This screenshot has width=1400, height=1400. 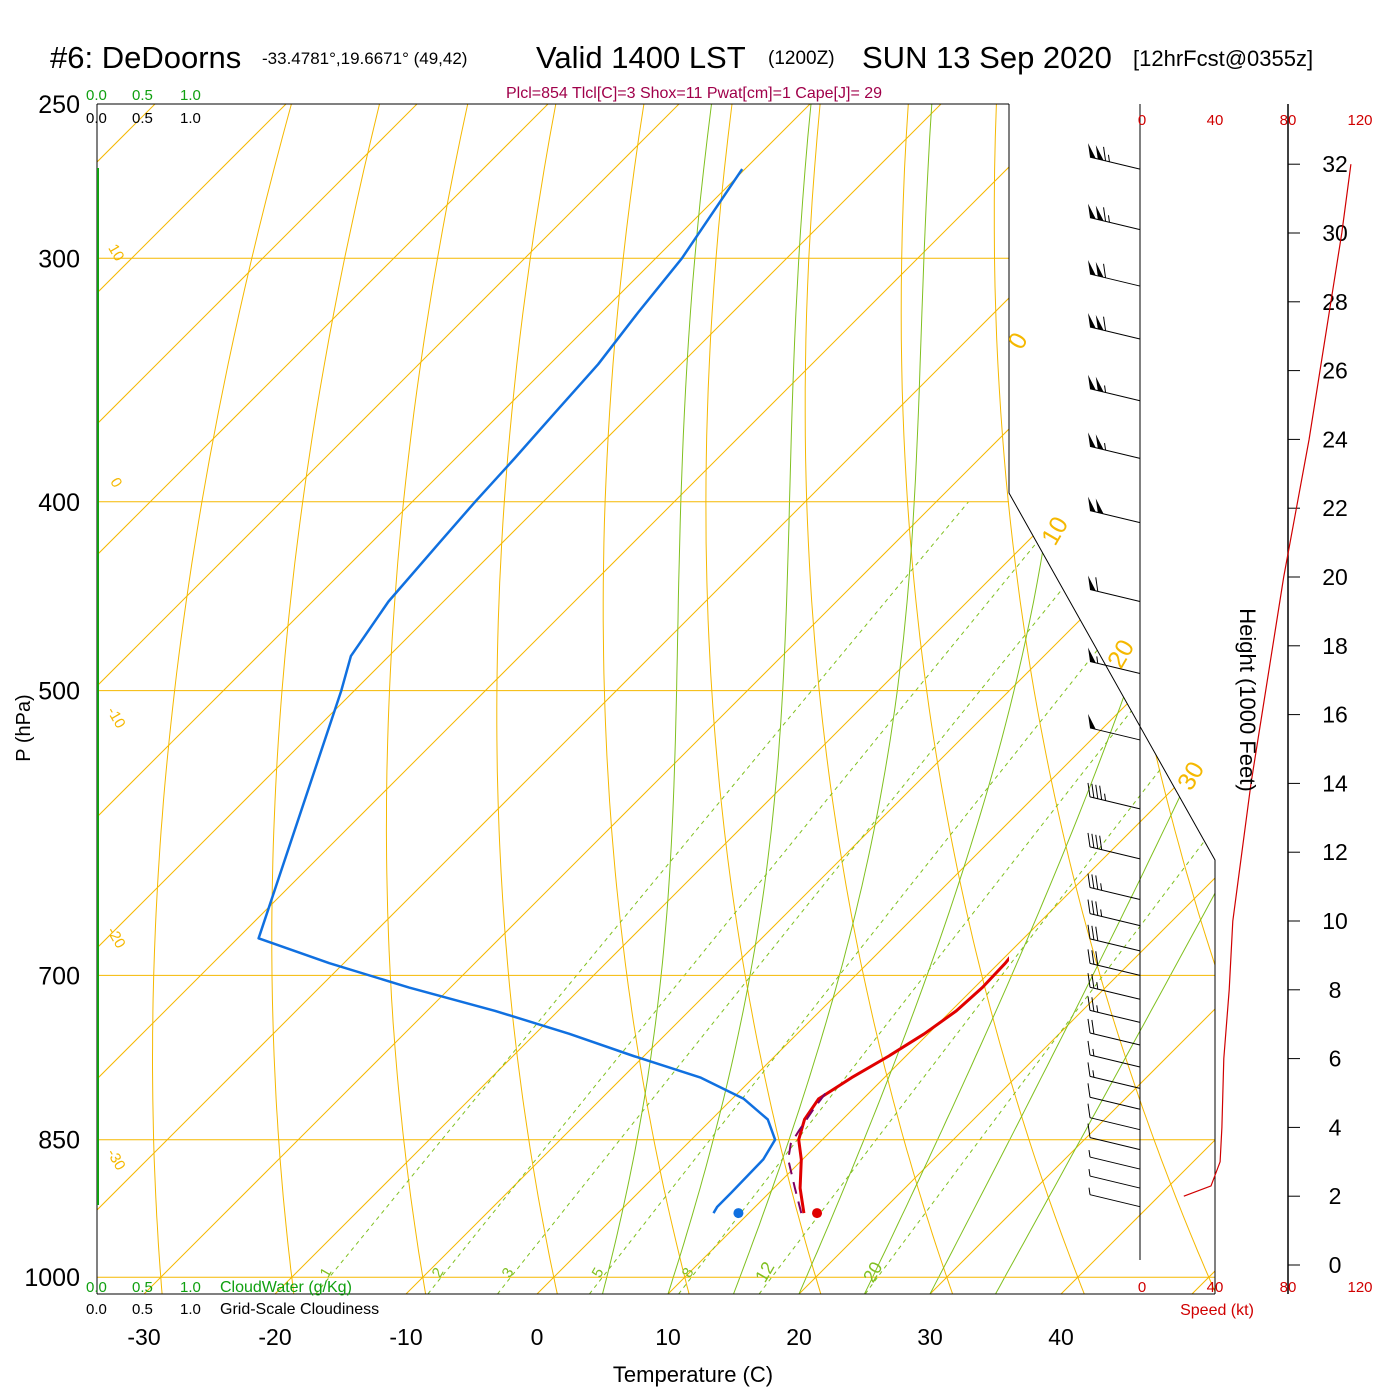 I want to click on height-tick-label: 28, so click(x=1335, y=302).